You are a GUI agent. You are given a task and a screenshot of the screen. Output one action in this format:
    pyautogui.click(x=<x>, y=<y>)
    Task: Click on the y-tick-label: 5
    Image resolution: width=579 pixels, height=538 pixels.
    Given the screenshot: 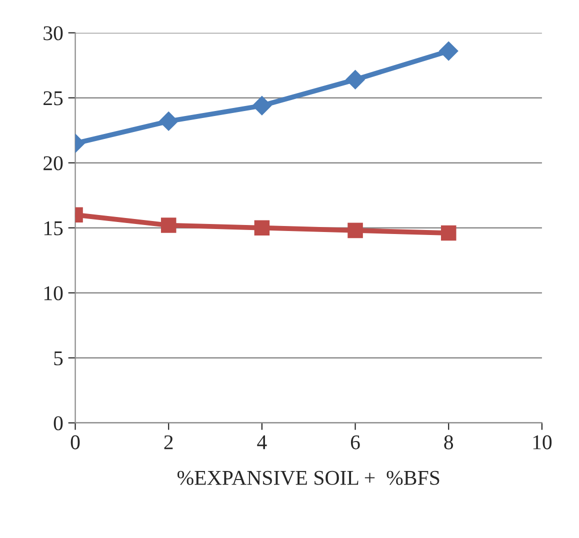 What is the action you would take?
    pyautogui.click(x=58, y=358)
    